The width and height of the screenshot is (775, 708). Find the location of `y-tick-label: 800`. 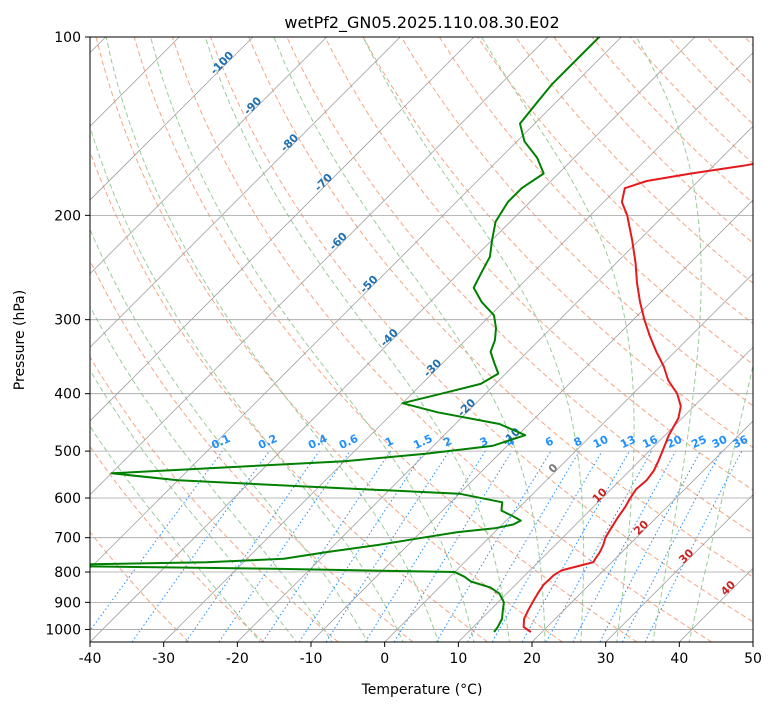

y-tick-label: 800 is located at coordinates (67, 573).